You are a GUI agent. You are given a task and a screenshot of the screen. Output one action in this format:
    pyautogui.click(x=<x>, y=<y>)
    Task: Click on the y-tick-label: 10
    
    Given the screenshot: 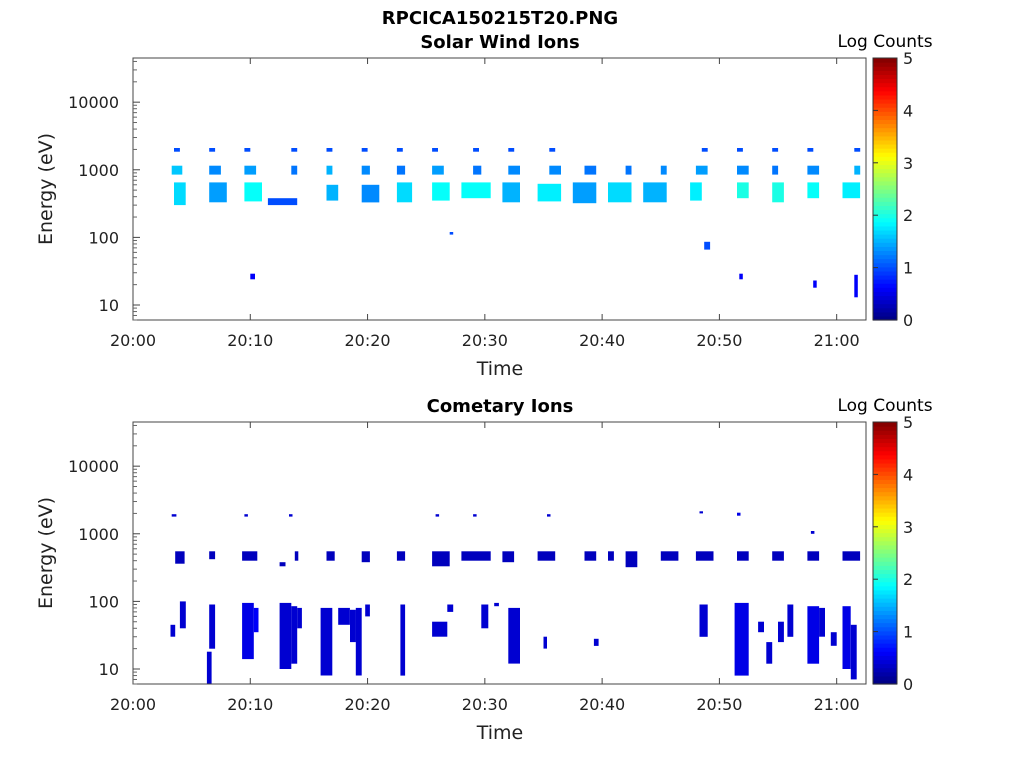 What is the action you would take?
    pyautogui.click(x=109, y=305)
    